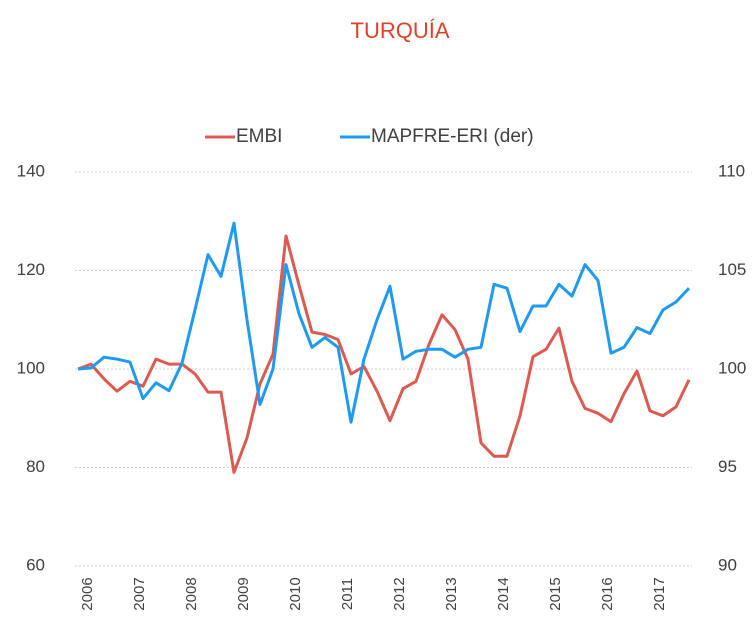  Describe the element at coordinates (295, 593) in the screenshot. I see `x-tick-label: 2010` at that location.